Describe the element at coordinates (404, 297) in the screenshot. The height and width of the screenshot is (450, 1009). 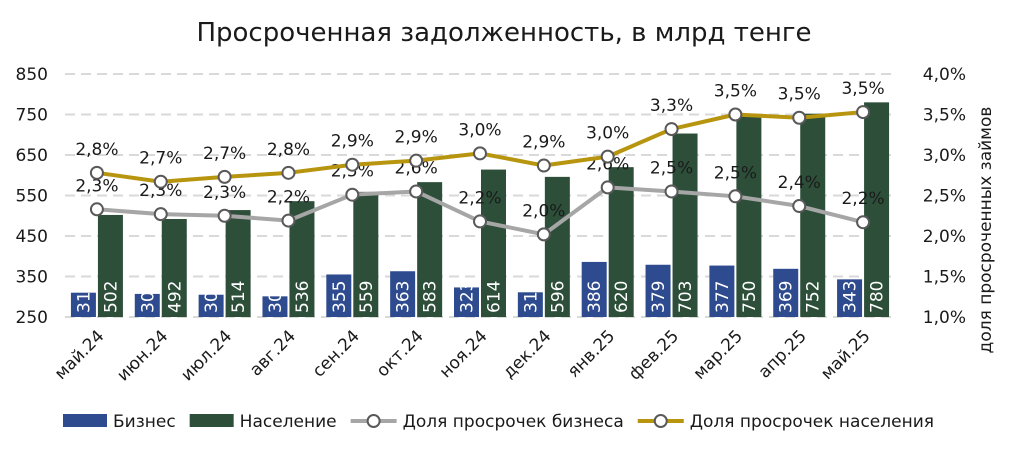
I see `bar-value-label: 363` at that location.